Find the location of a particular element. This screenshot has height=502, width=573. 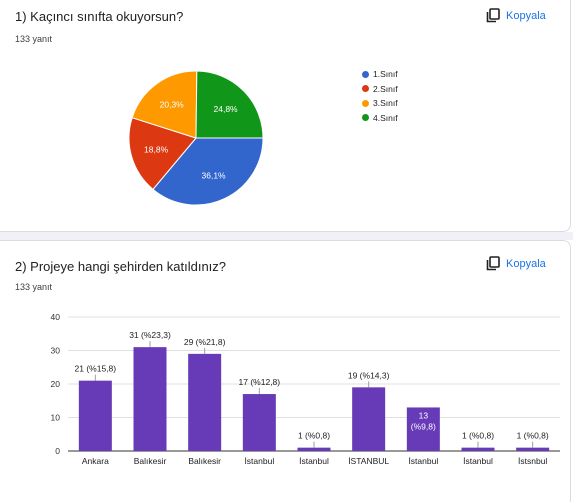

bar-data-label: 29 (%21,8) is located at coordinates (205, 342).